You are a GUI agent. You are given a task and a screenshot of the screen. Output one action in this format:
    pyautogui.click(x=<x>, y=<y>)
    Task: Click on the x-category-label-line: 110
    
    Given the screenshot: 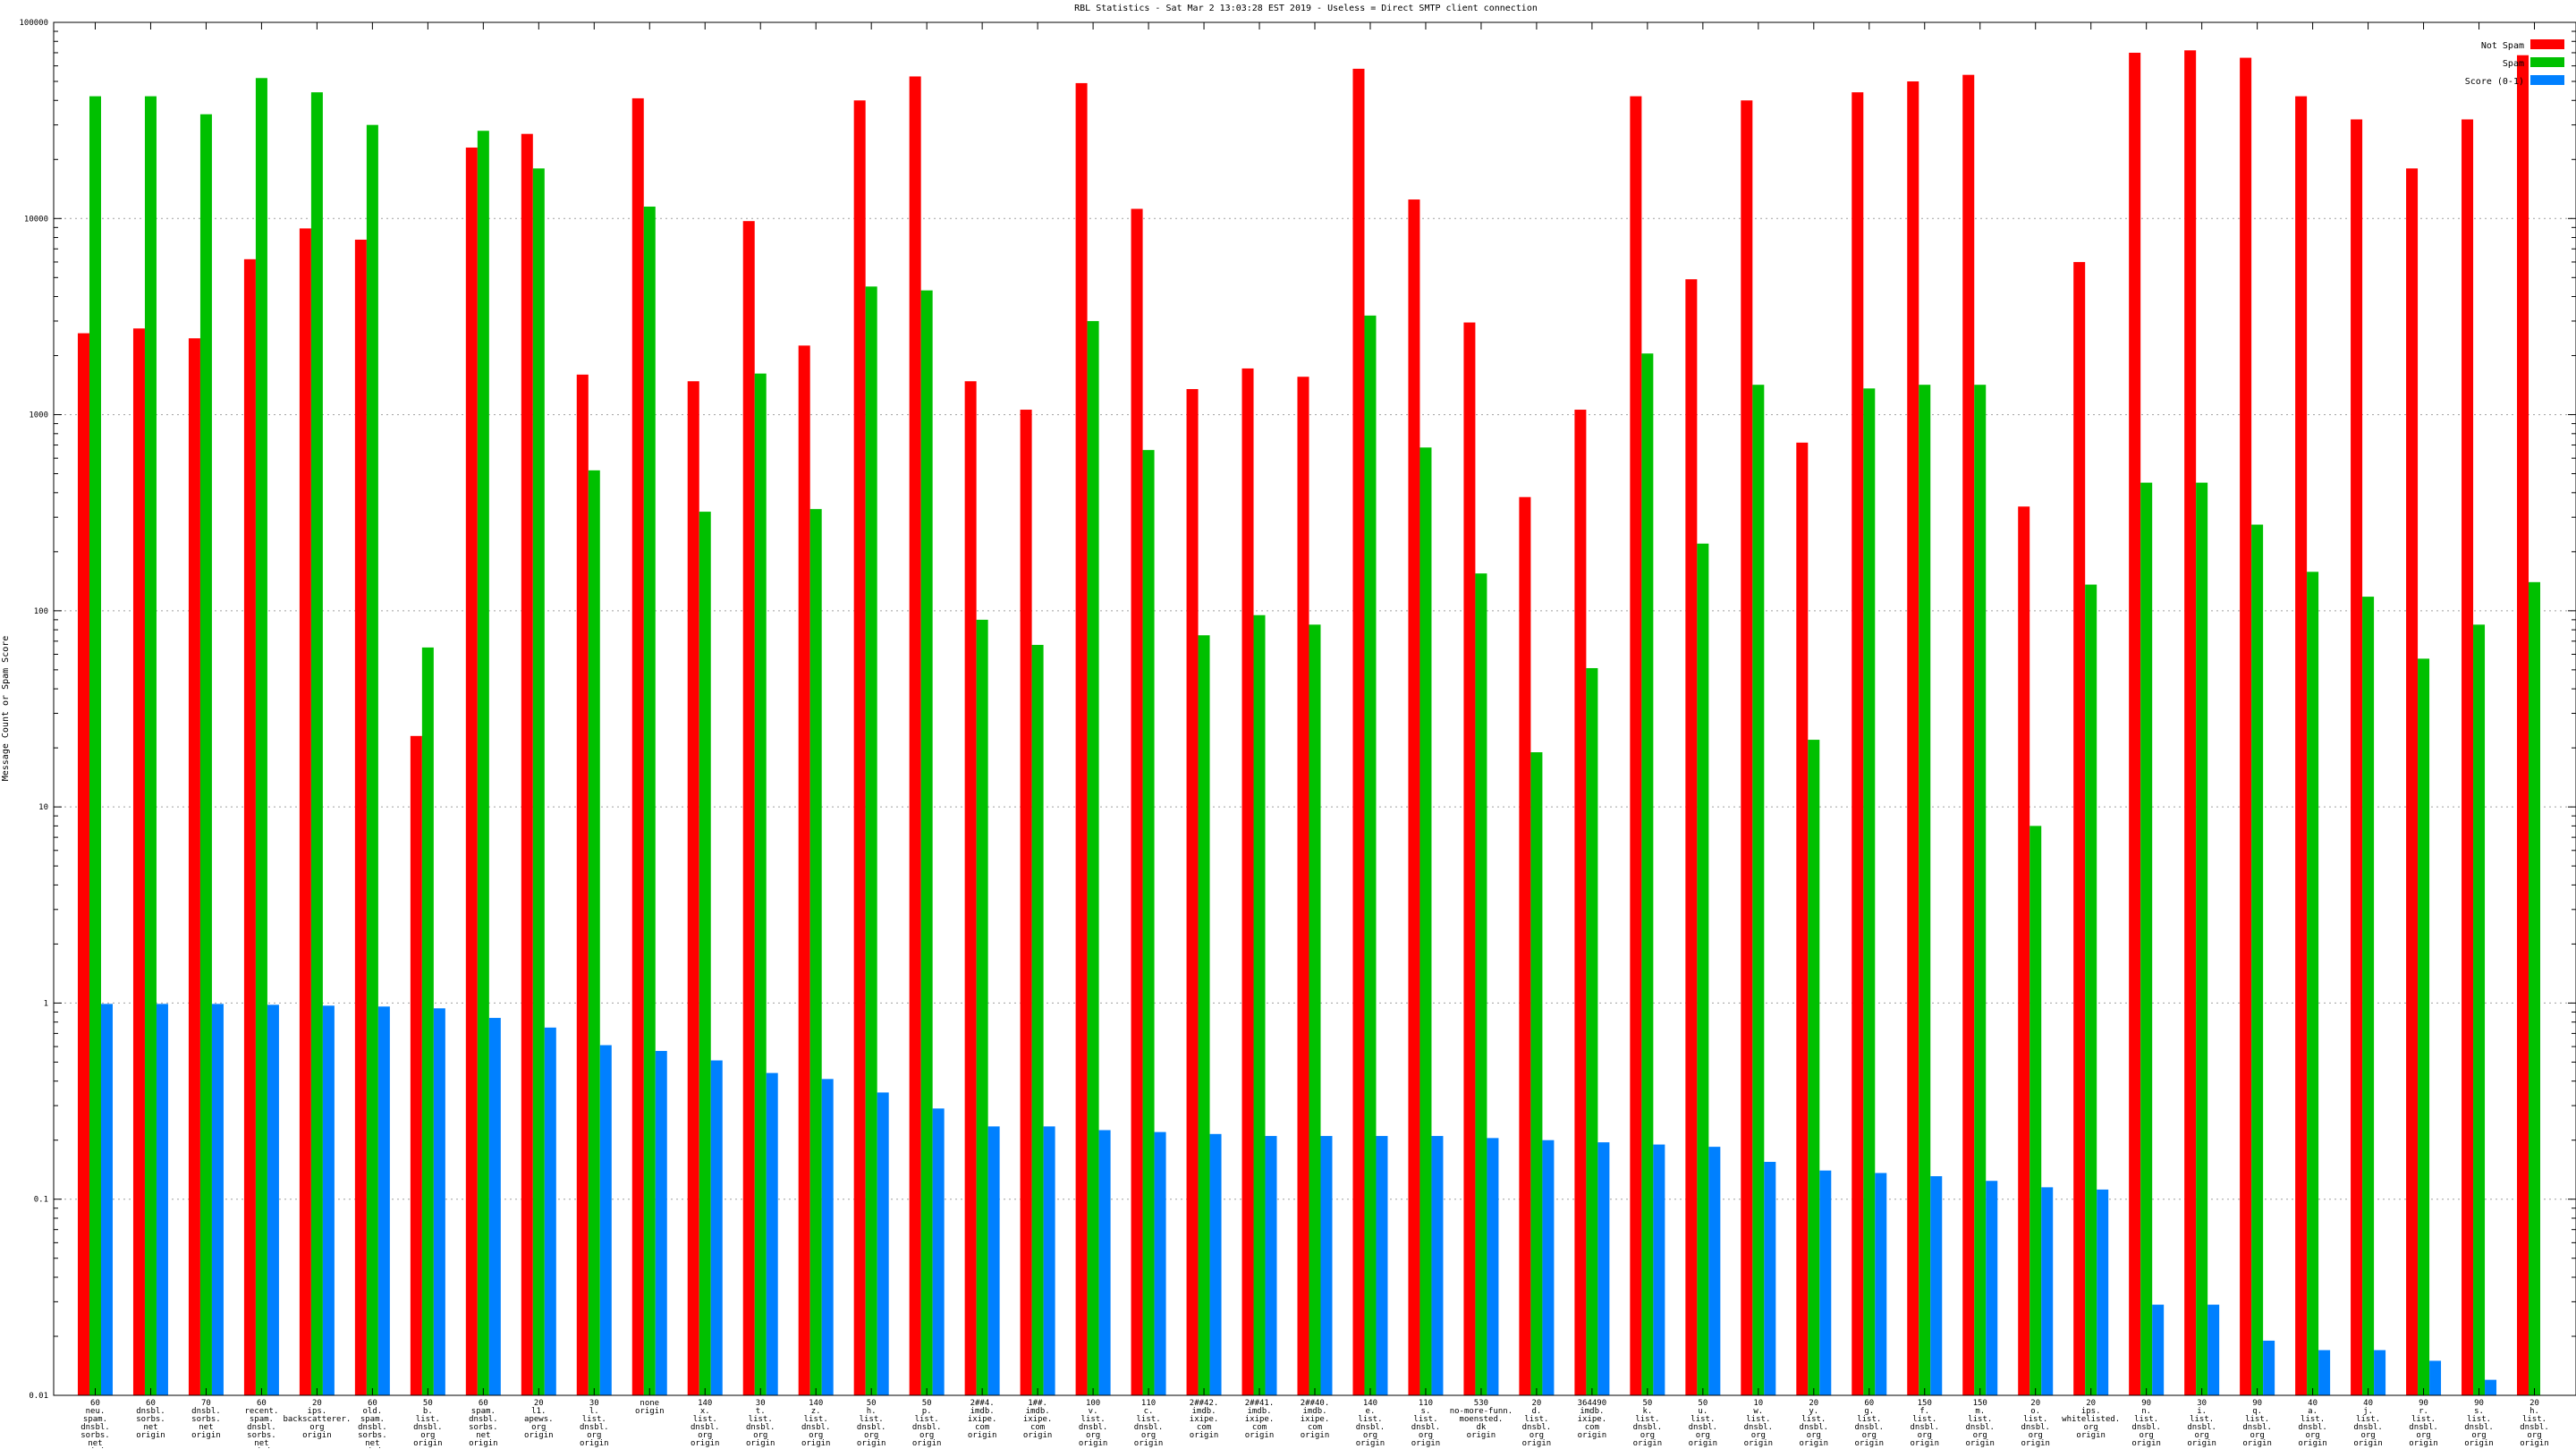 What is the action you would take?
    pyautogui.click(x=1426, y=1403)
    